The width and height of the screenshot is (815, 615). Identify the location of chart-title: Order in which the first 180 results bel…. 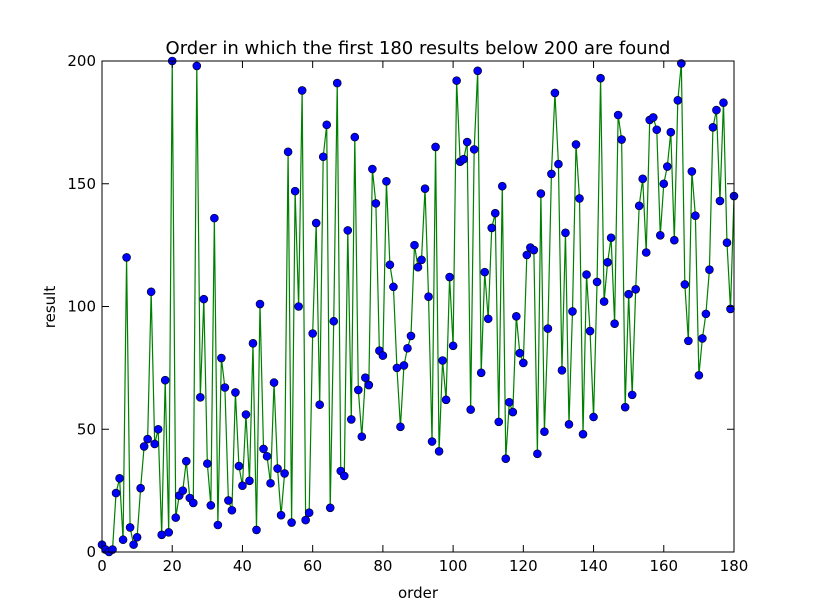
(418, 48).